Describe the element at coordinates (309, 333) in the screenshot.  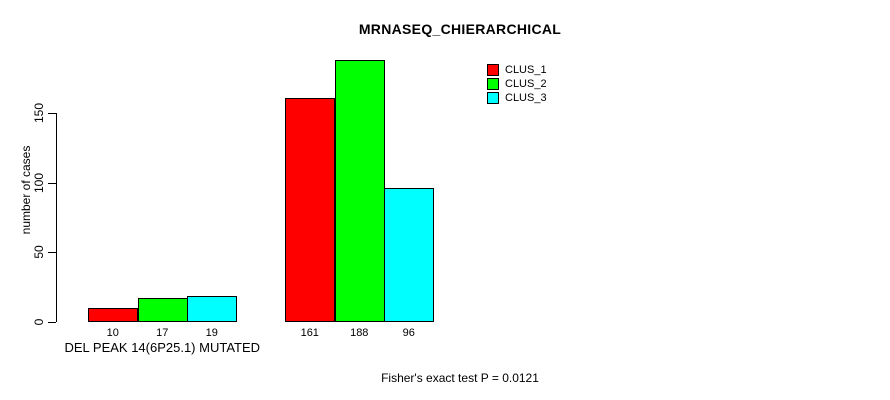
I see `bar-value-label: 161` at that location.